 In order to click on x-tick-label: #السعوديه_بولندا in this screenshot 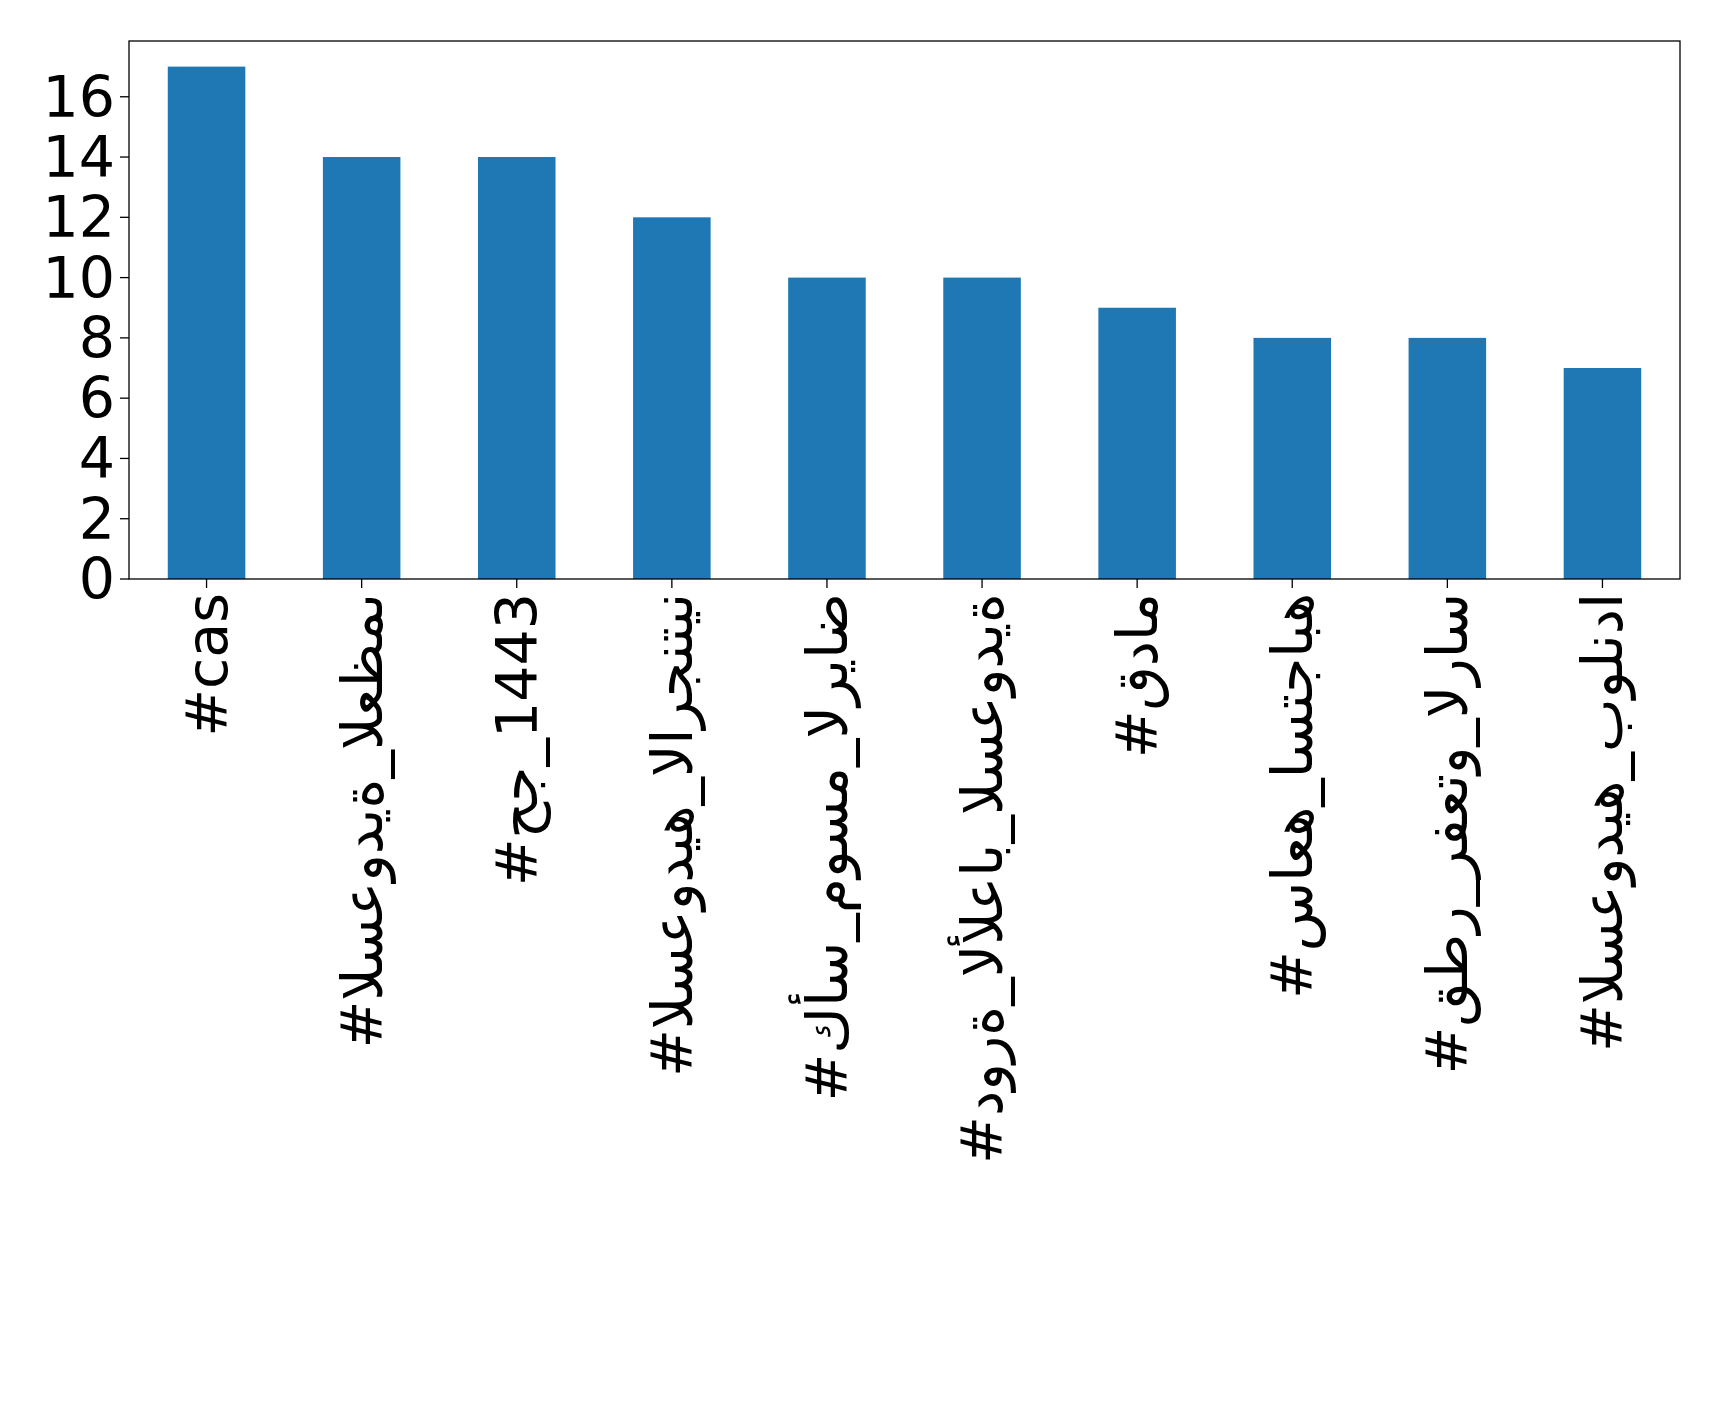, I will do `click(1603, 822)`.